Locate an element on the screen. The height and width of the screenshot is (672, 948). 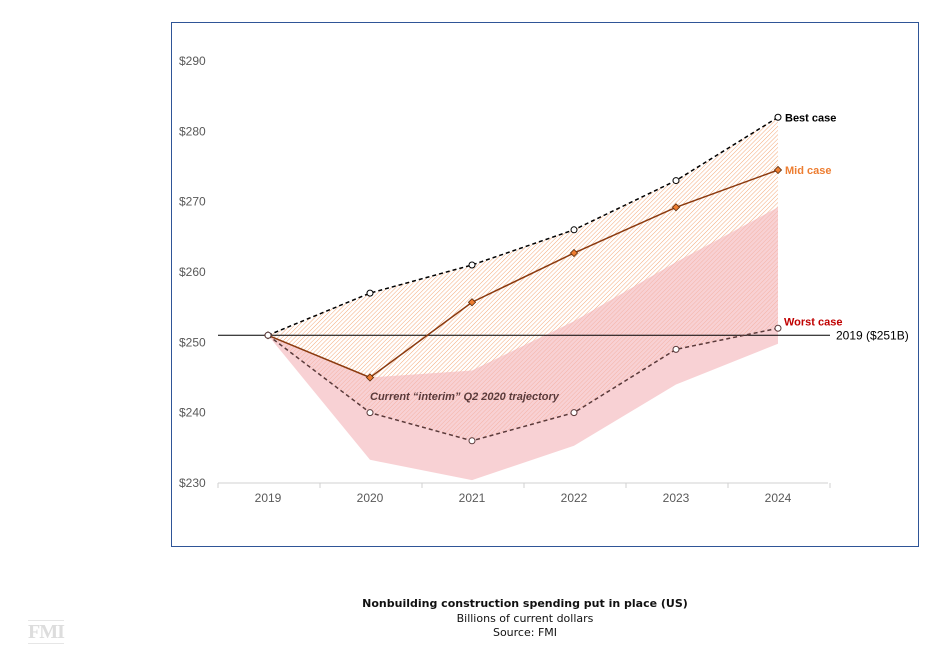
x-tick-label: 2019 is located at coordinates (268, 498).